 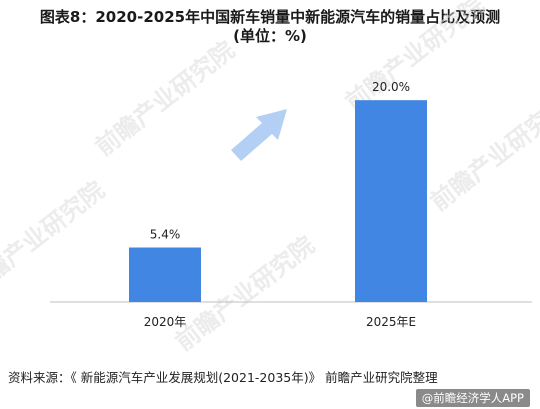 What do you see at coordinates (472, 398) in the screenshot?
I see `app-watermark: @前瞻经济学人APP` at bounding box center [472, 398].